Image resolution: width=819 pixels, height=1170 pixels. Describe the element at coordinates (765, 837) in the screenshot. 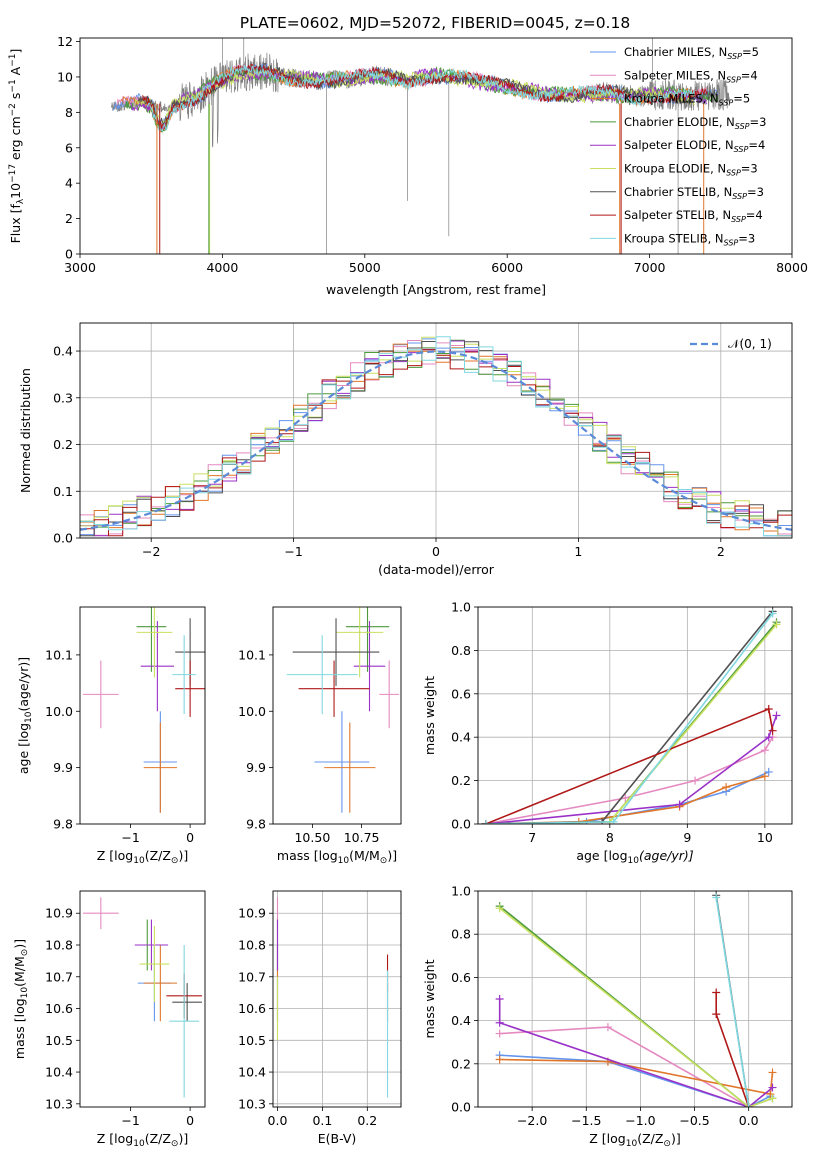

I see `x-tick-label: 10` at that location.